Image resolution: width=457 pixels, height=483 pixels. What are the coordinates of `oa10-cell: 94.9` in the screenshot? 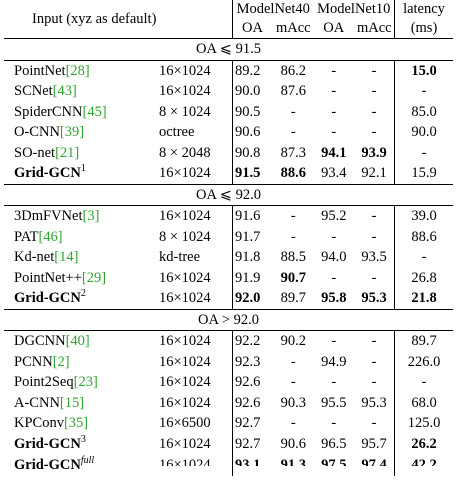 It's located at (334, 361).